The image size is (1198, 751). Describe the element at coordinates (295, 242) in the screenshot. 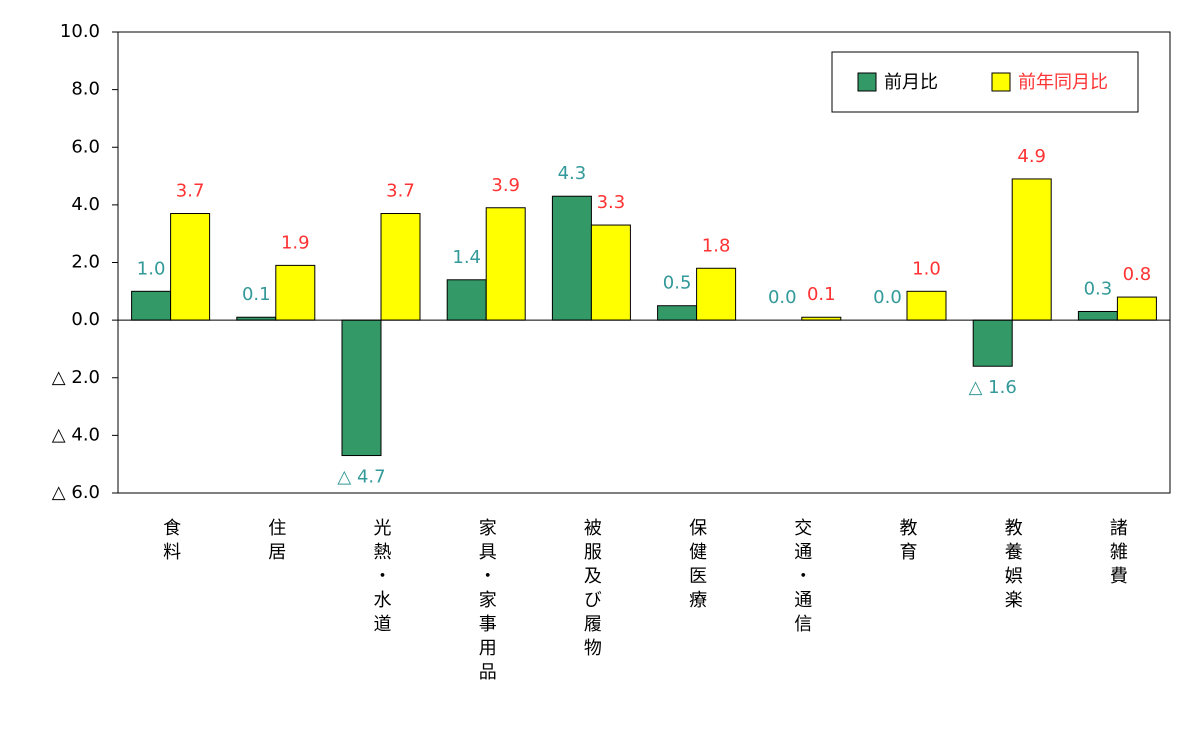

I see `value-label: 1.9` at that location.